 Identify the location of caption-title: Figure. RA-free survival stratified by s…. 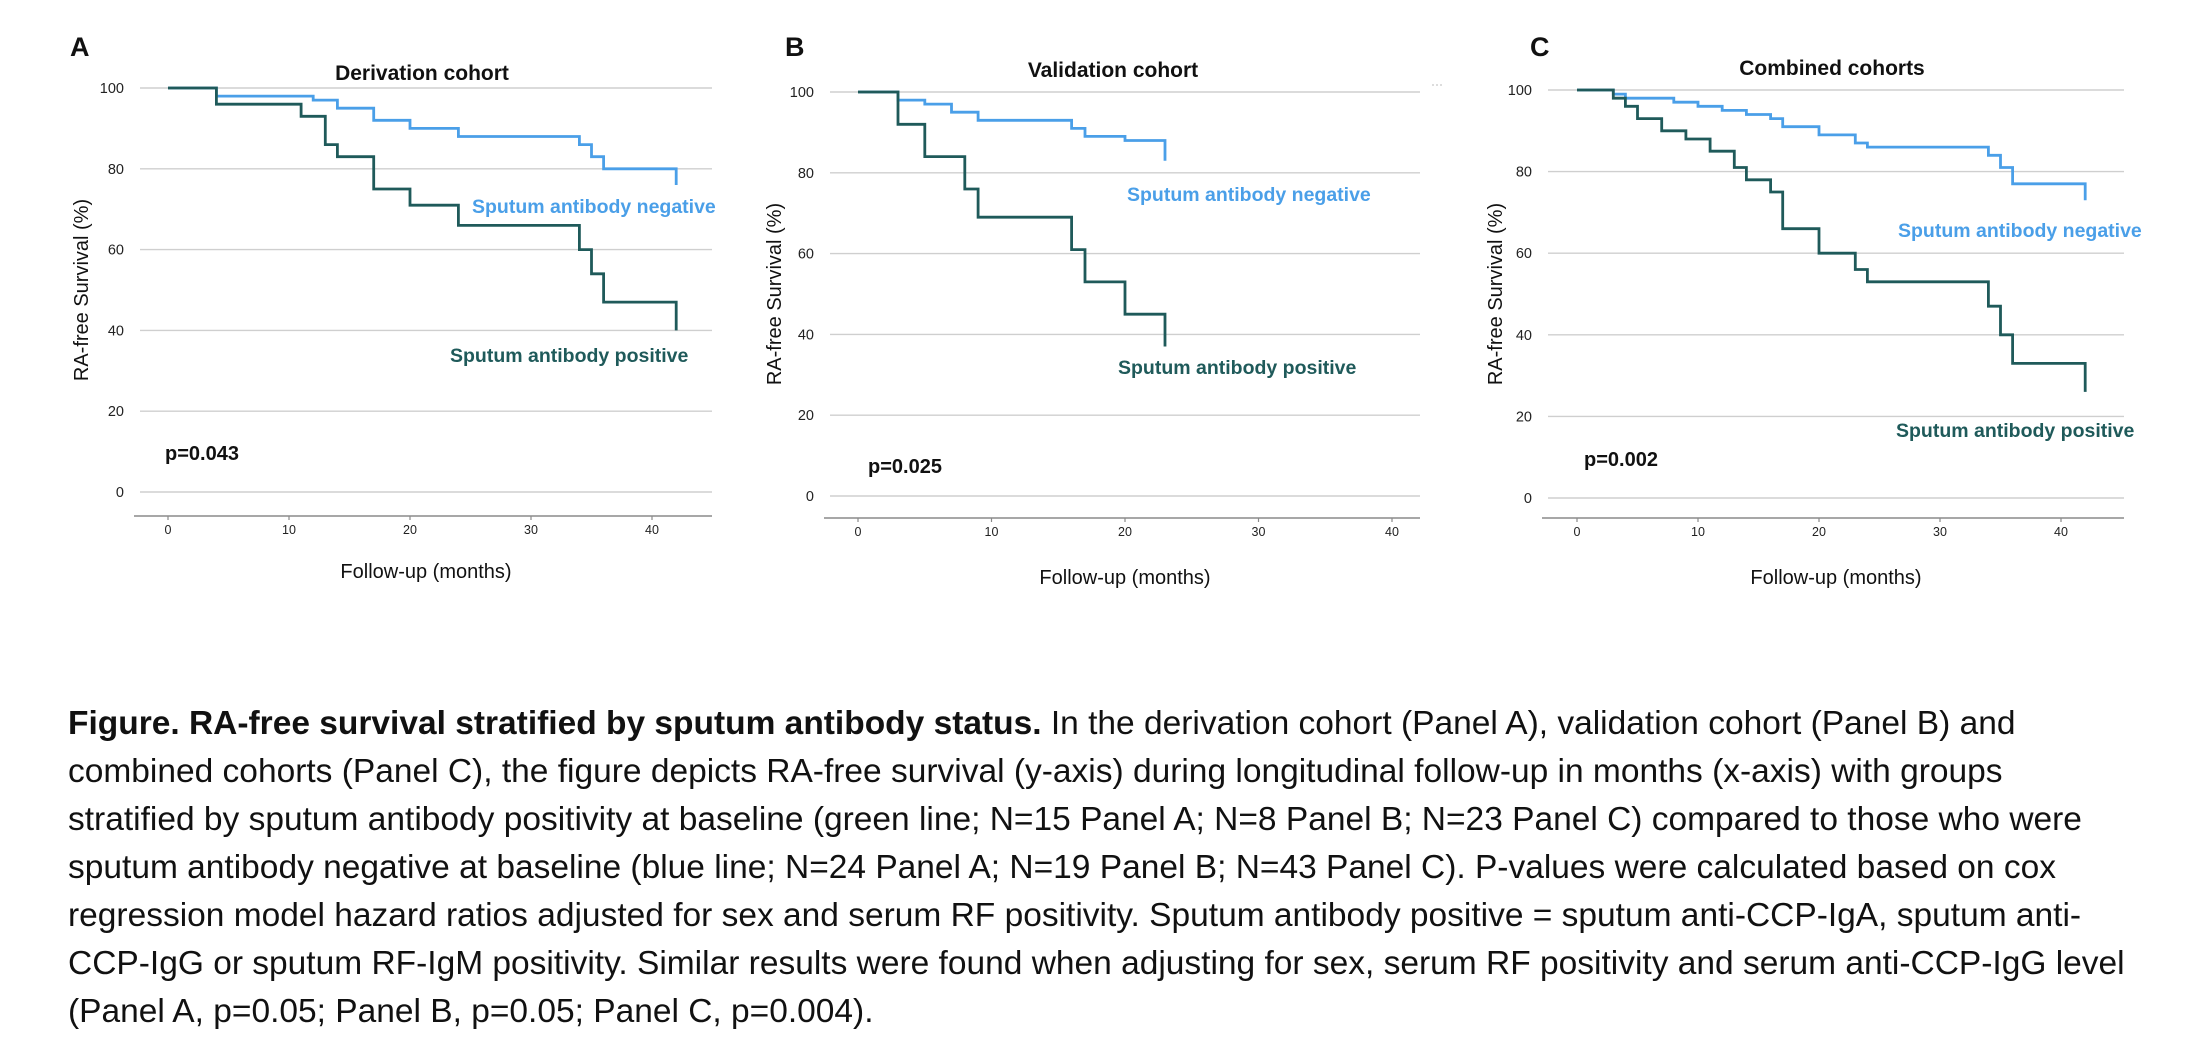
(555, 723).